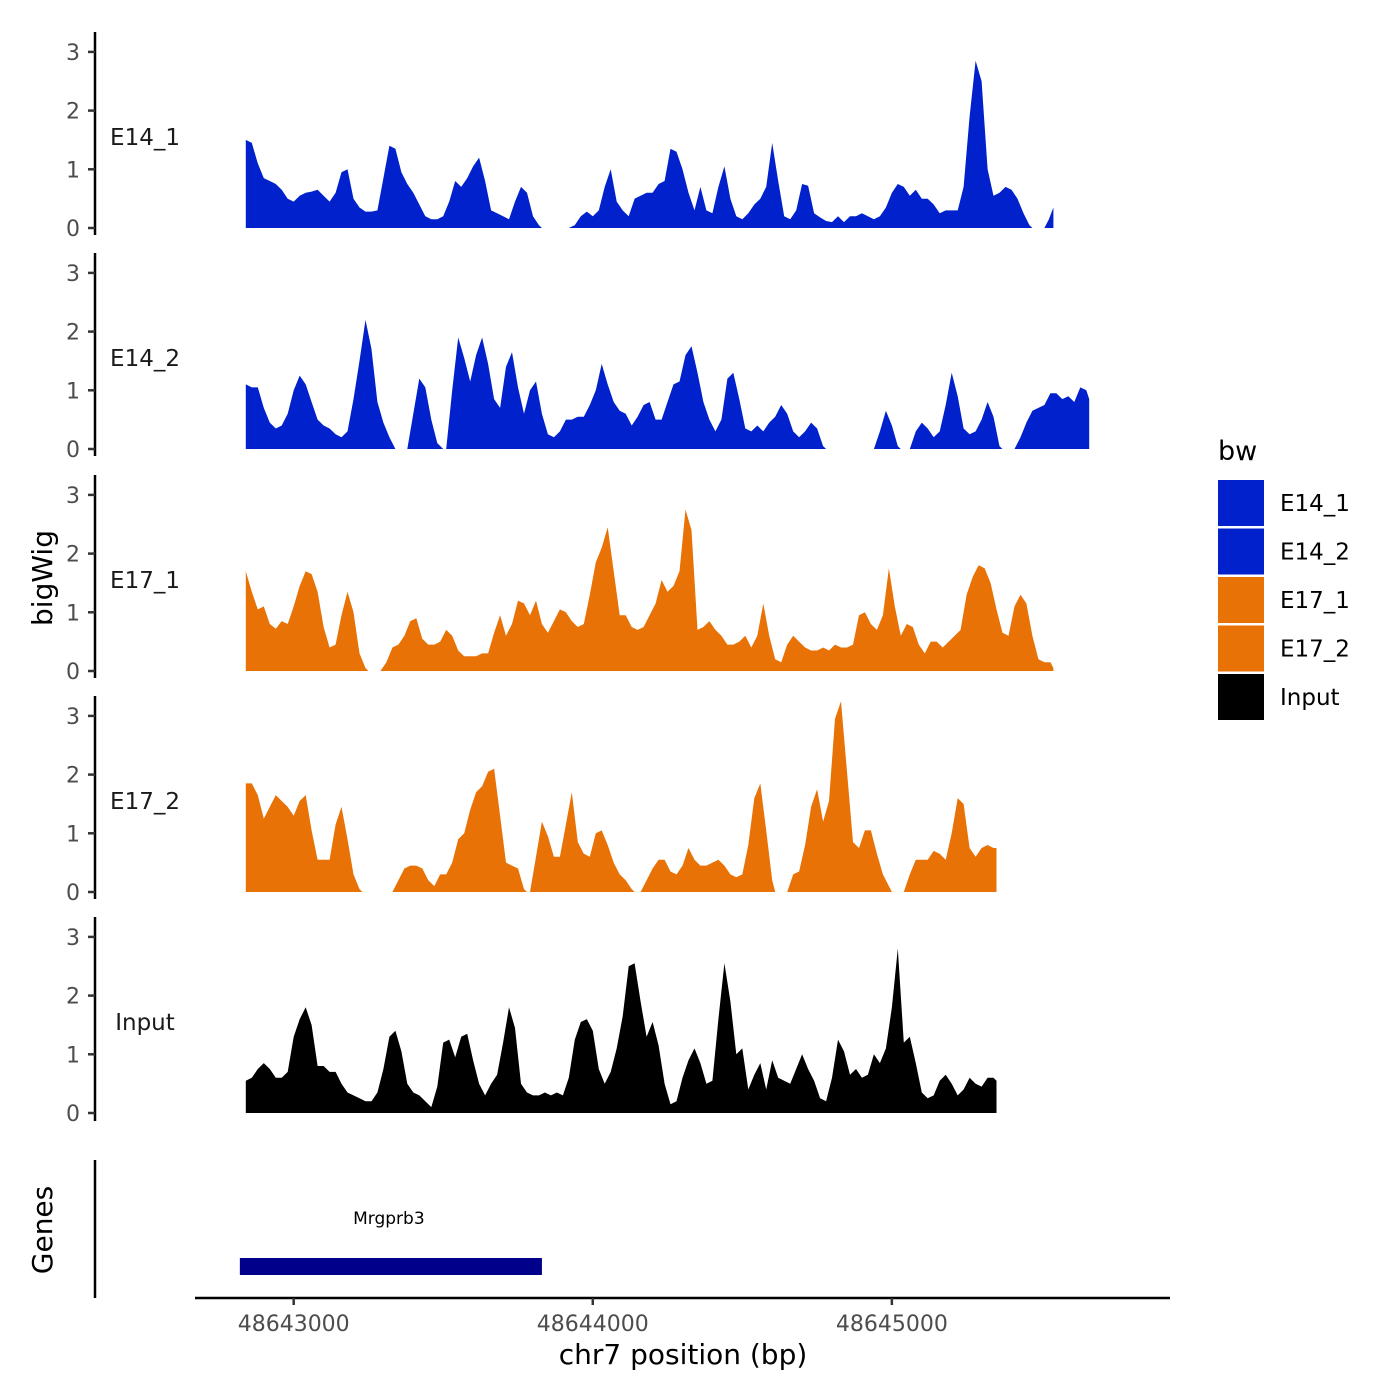 Image resolution: width=1400 pixels, height=1400 pixels. What do you see at coordinates (593, 1324) in the screenshot?
I see `x-tick-label: 48644000` at bounding box center [593, 1324].